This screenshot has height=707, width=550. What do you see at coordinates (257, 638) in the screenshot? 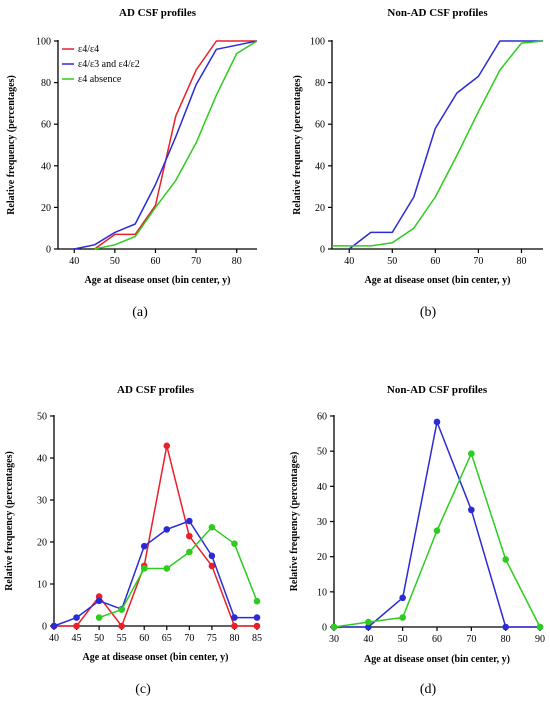
I see `x-tick-label: 85` at bounding box center [257, 638].